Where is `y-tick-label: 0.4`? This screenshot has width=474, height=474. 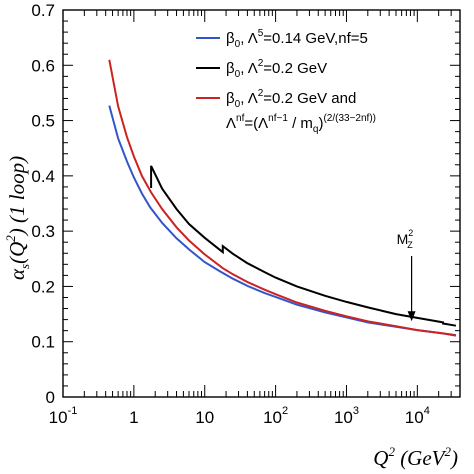
y-tick-label: 0.4 is located at coordinates (43, 176).